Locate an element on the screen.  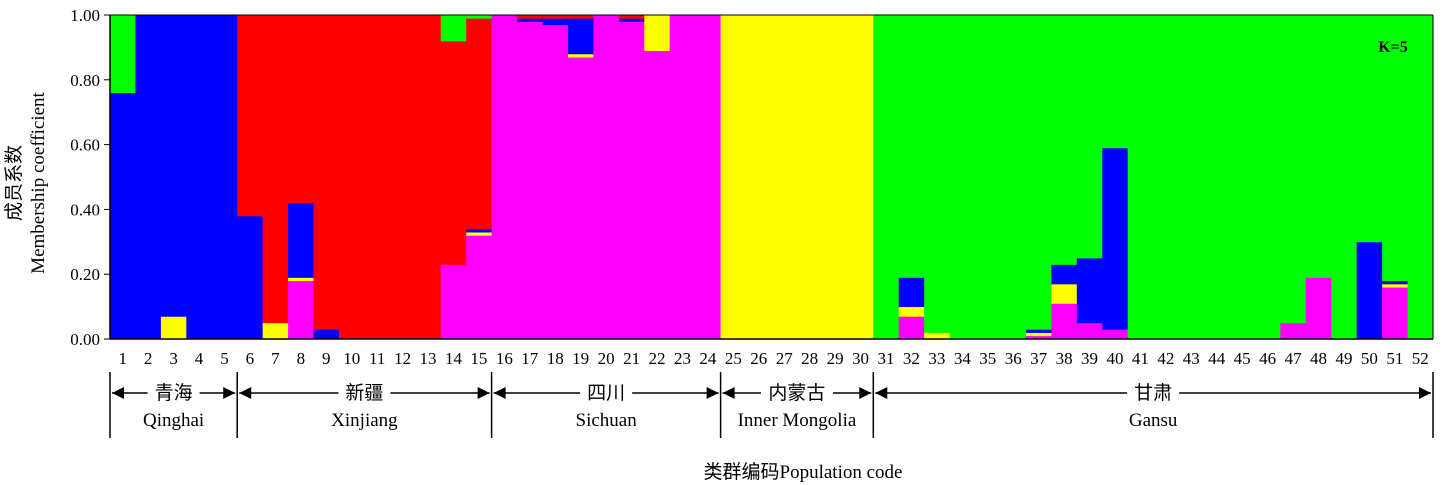
bar-segment-36-green is located at coordinates (1013, 177).